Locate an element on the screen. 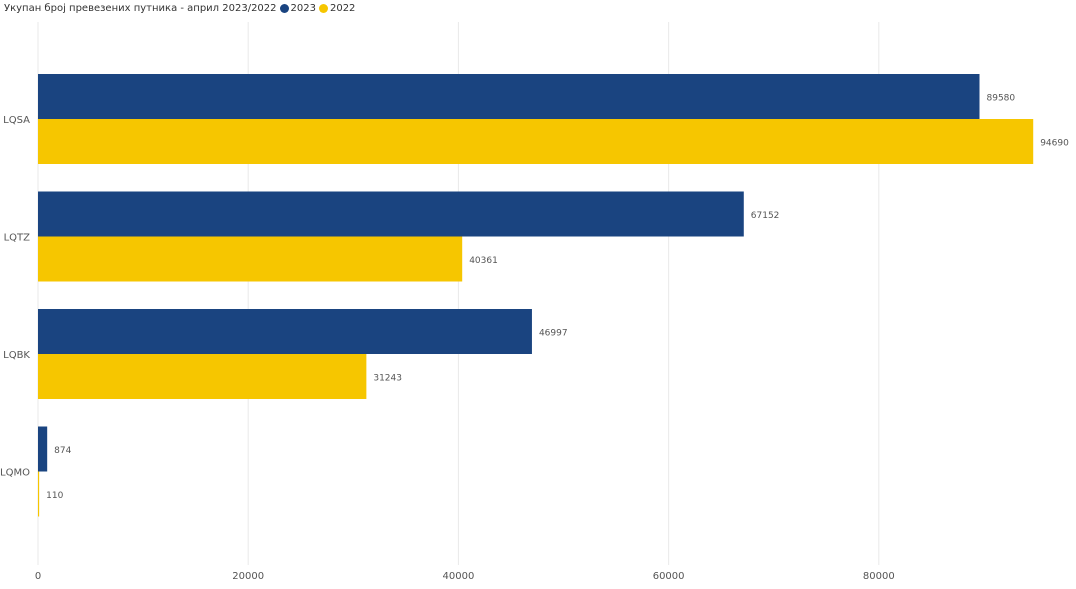 The image size is (1076, 589). data-label-lqbk-2023: 46997 is located at coordinates (553, 334).